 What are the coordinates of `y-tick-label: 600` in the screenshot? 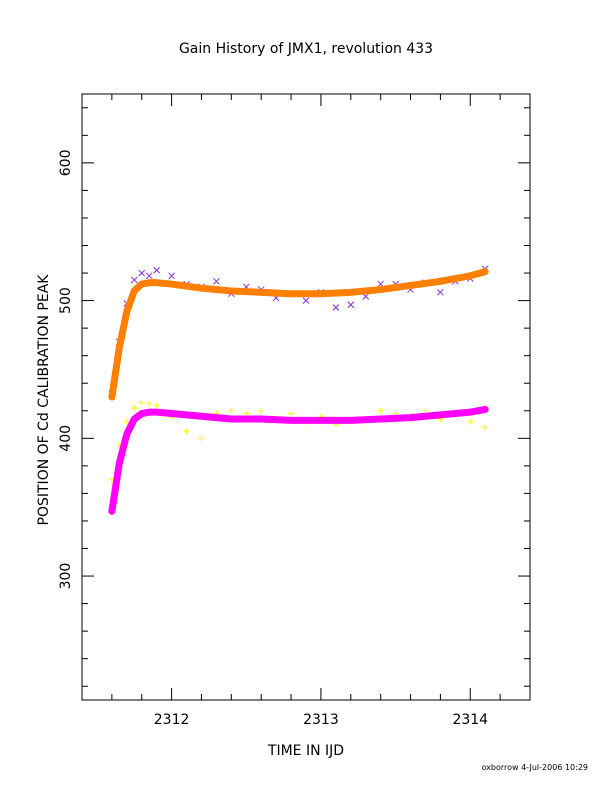 It's located at (66, 162).